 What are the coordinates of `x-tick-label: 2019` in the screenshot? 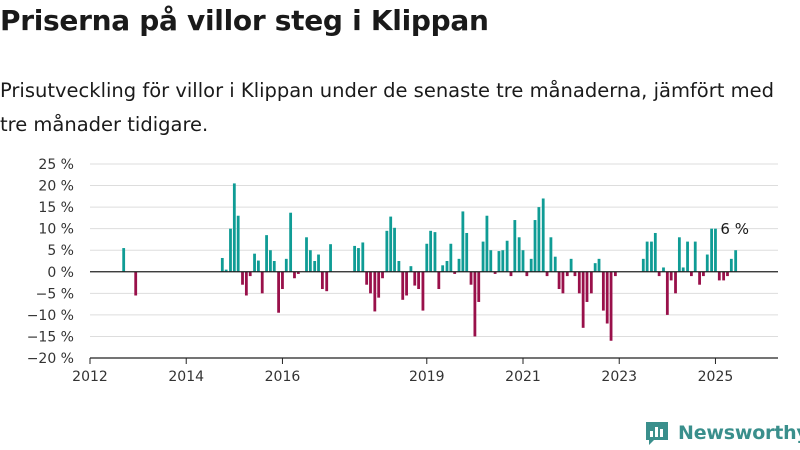 It's located at (427, 377).